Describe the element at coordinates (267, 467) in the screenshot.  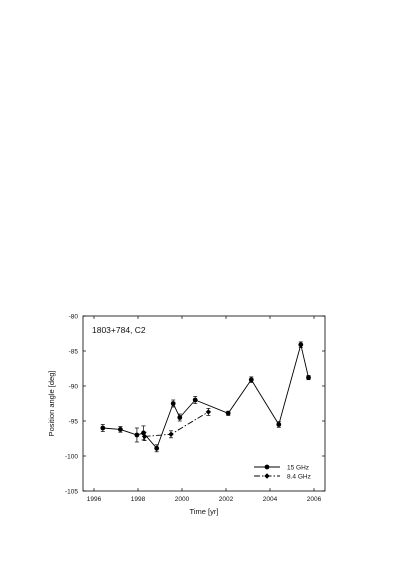
I see `legend-marker-15ghz` at that location.